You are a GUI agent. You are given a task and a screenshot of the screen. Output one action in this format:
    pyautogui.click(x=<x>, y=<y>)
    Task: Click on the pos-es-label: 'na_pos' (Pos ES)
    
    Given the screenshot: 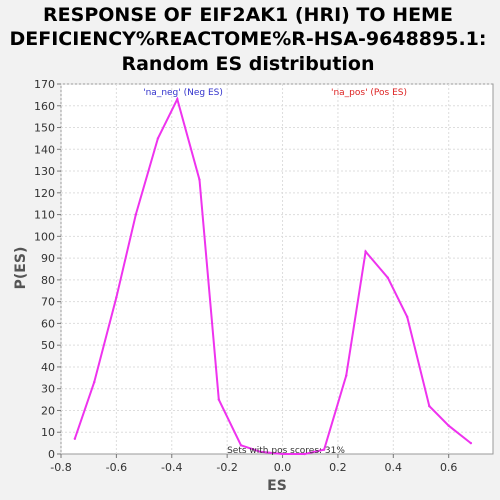 What is the action you would take?
    pyautogui.click(x=369, y=93)
    